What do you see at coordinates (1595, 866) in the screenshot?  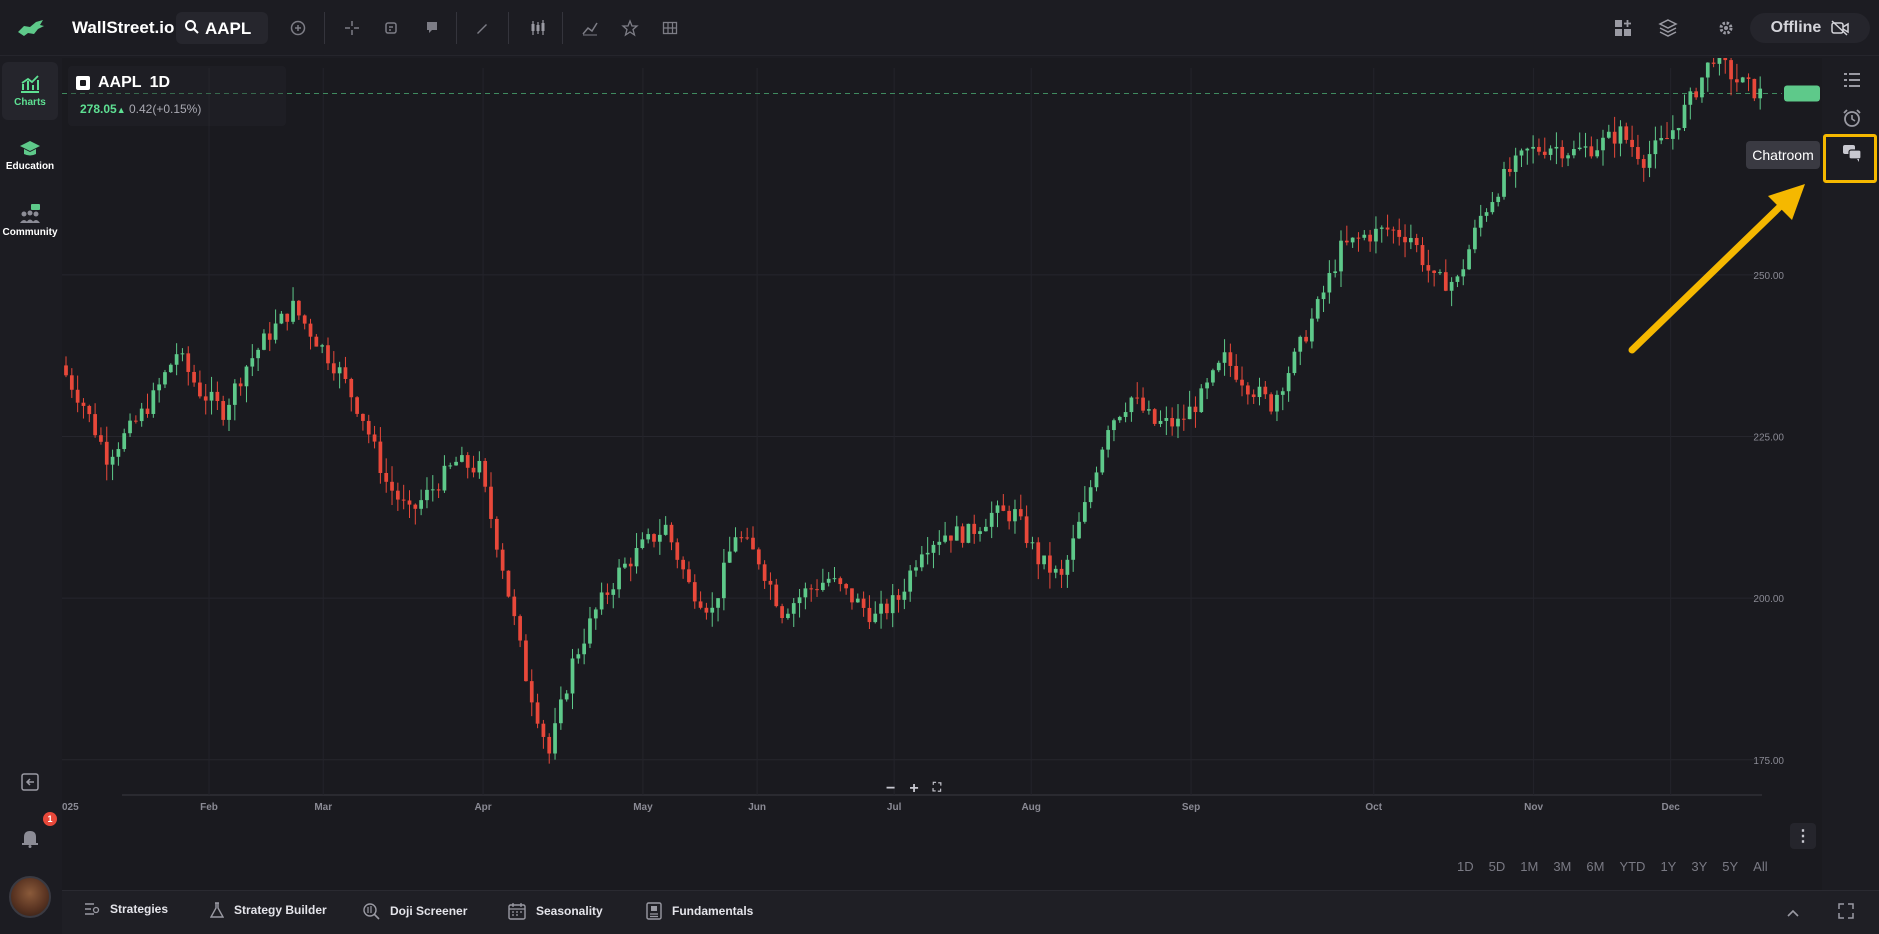 I see `range-6m-button: 6M` at bounding box center [1595, 866].